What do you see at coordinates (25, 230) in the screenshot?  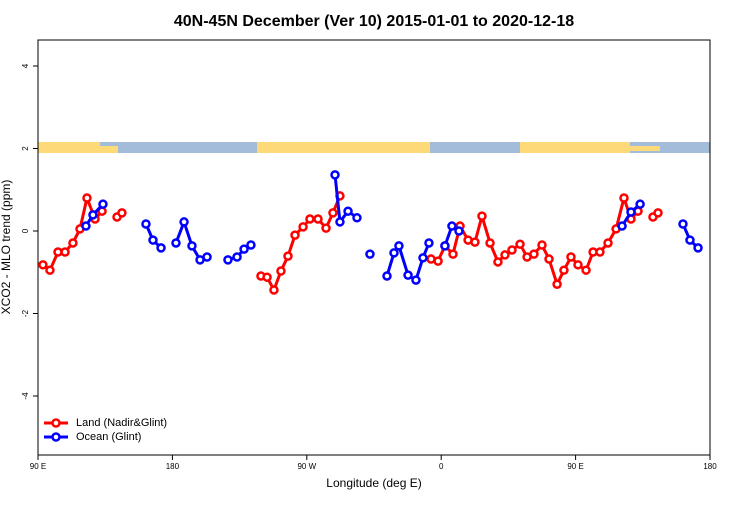 I see `y-tick-label: 0` at bounding box center [25, 230].